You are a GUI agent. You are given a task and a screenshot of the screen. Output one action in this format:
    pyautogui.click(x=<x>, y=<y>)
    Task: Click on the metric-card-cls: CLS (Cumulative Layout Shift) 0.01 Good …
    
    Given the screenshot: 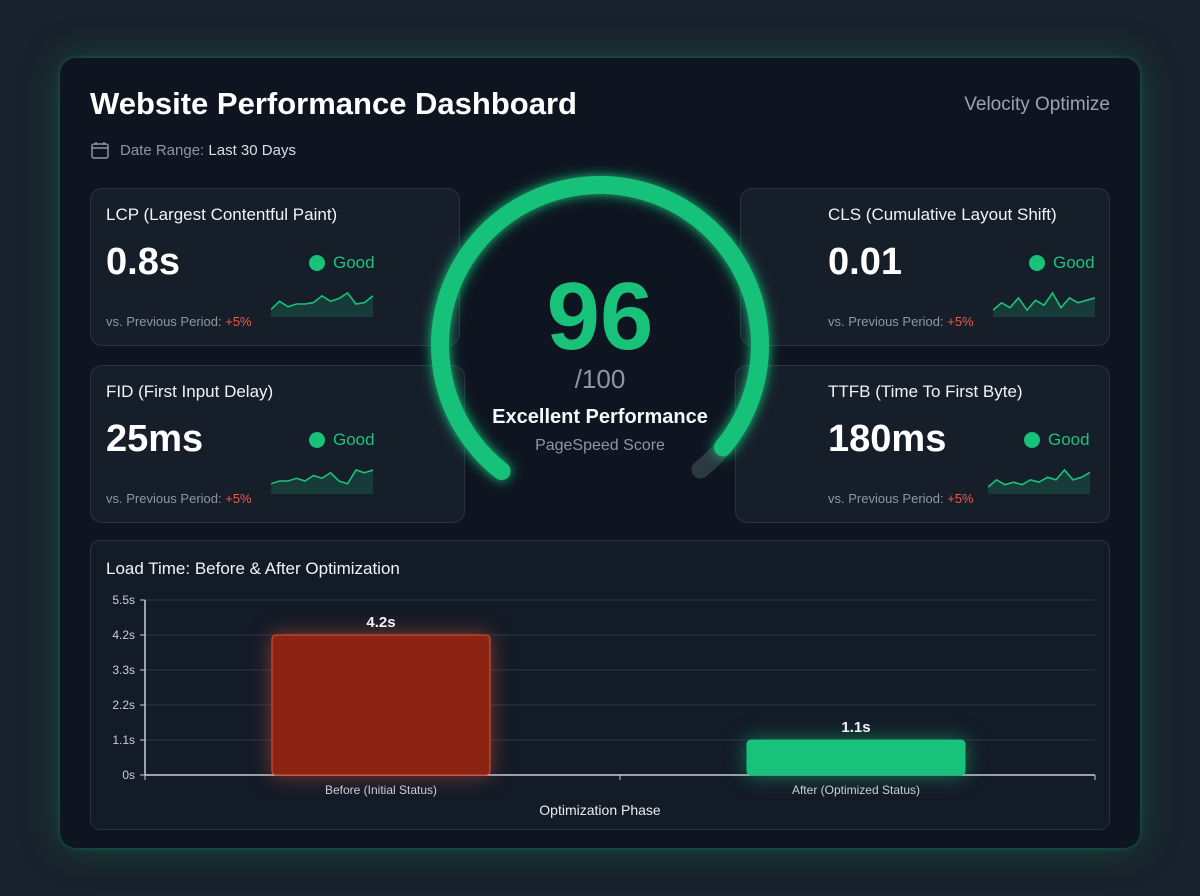 What is the action you would take?
    pyautogui.click(x=925, y=267)
    